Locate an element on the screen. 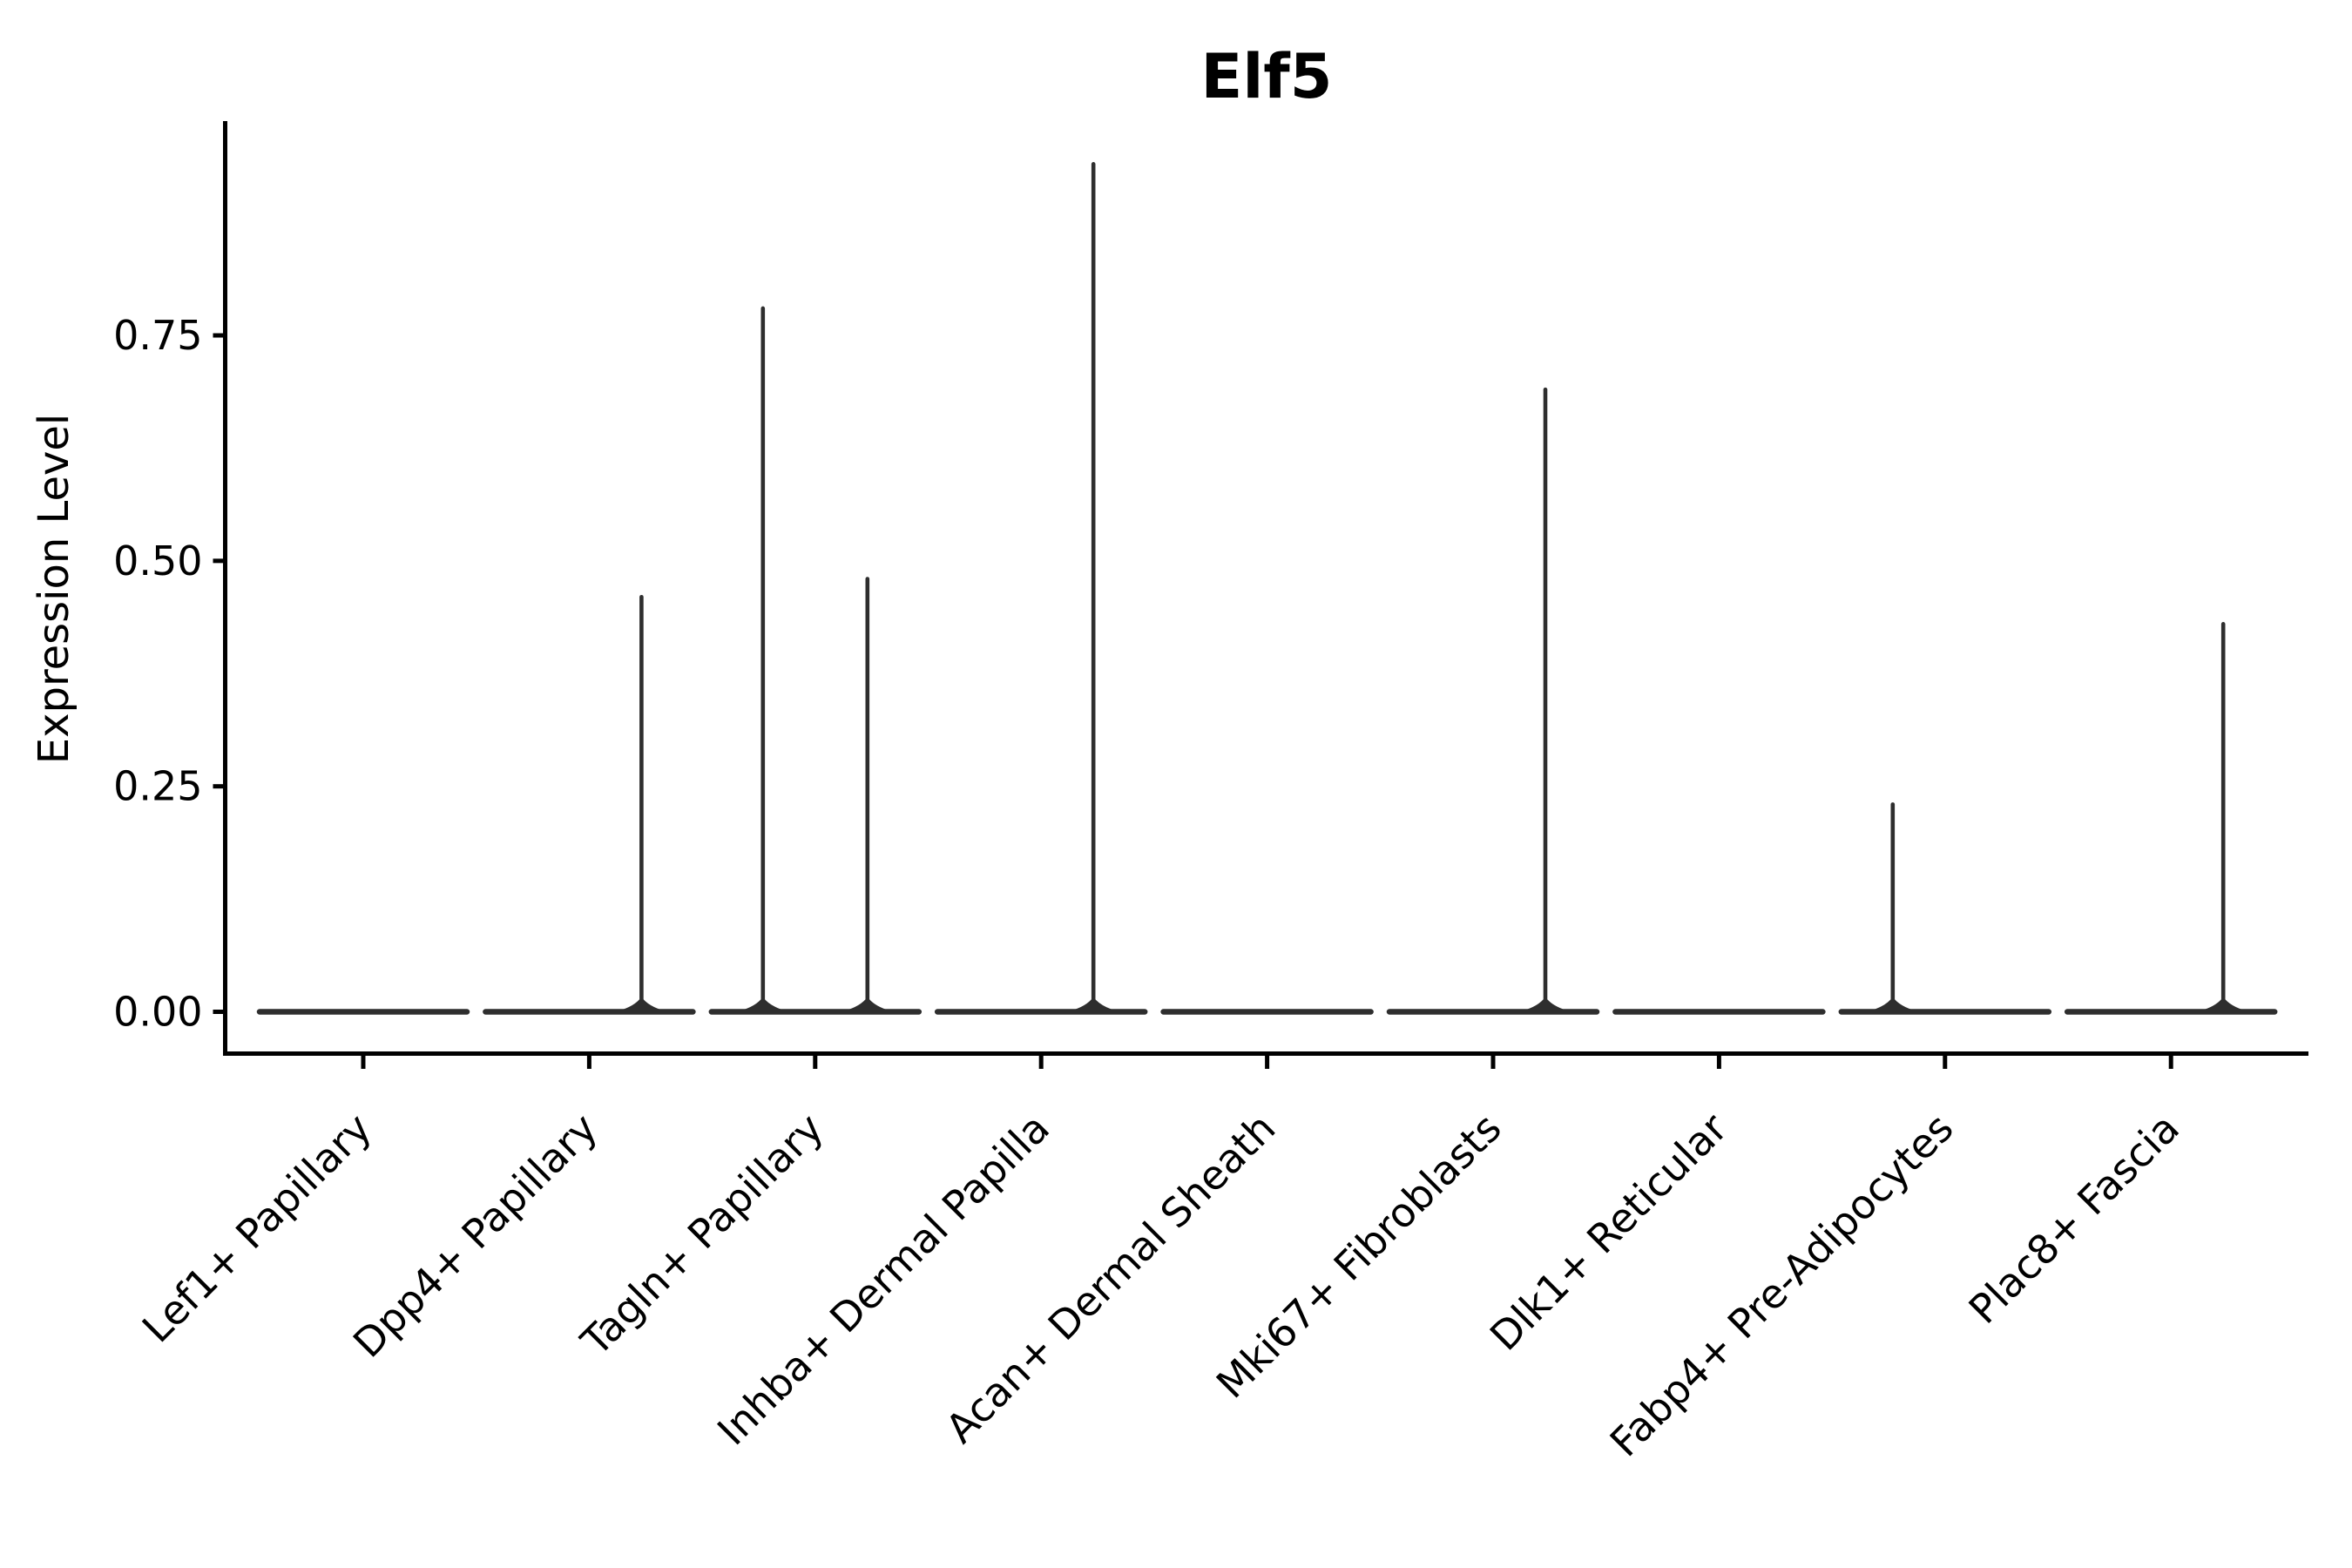  x-tick-label: Tagln+ Papillary is located at coordinates (702, 1235).